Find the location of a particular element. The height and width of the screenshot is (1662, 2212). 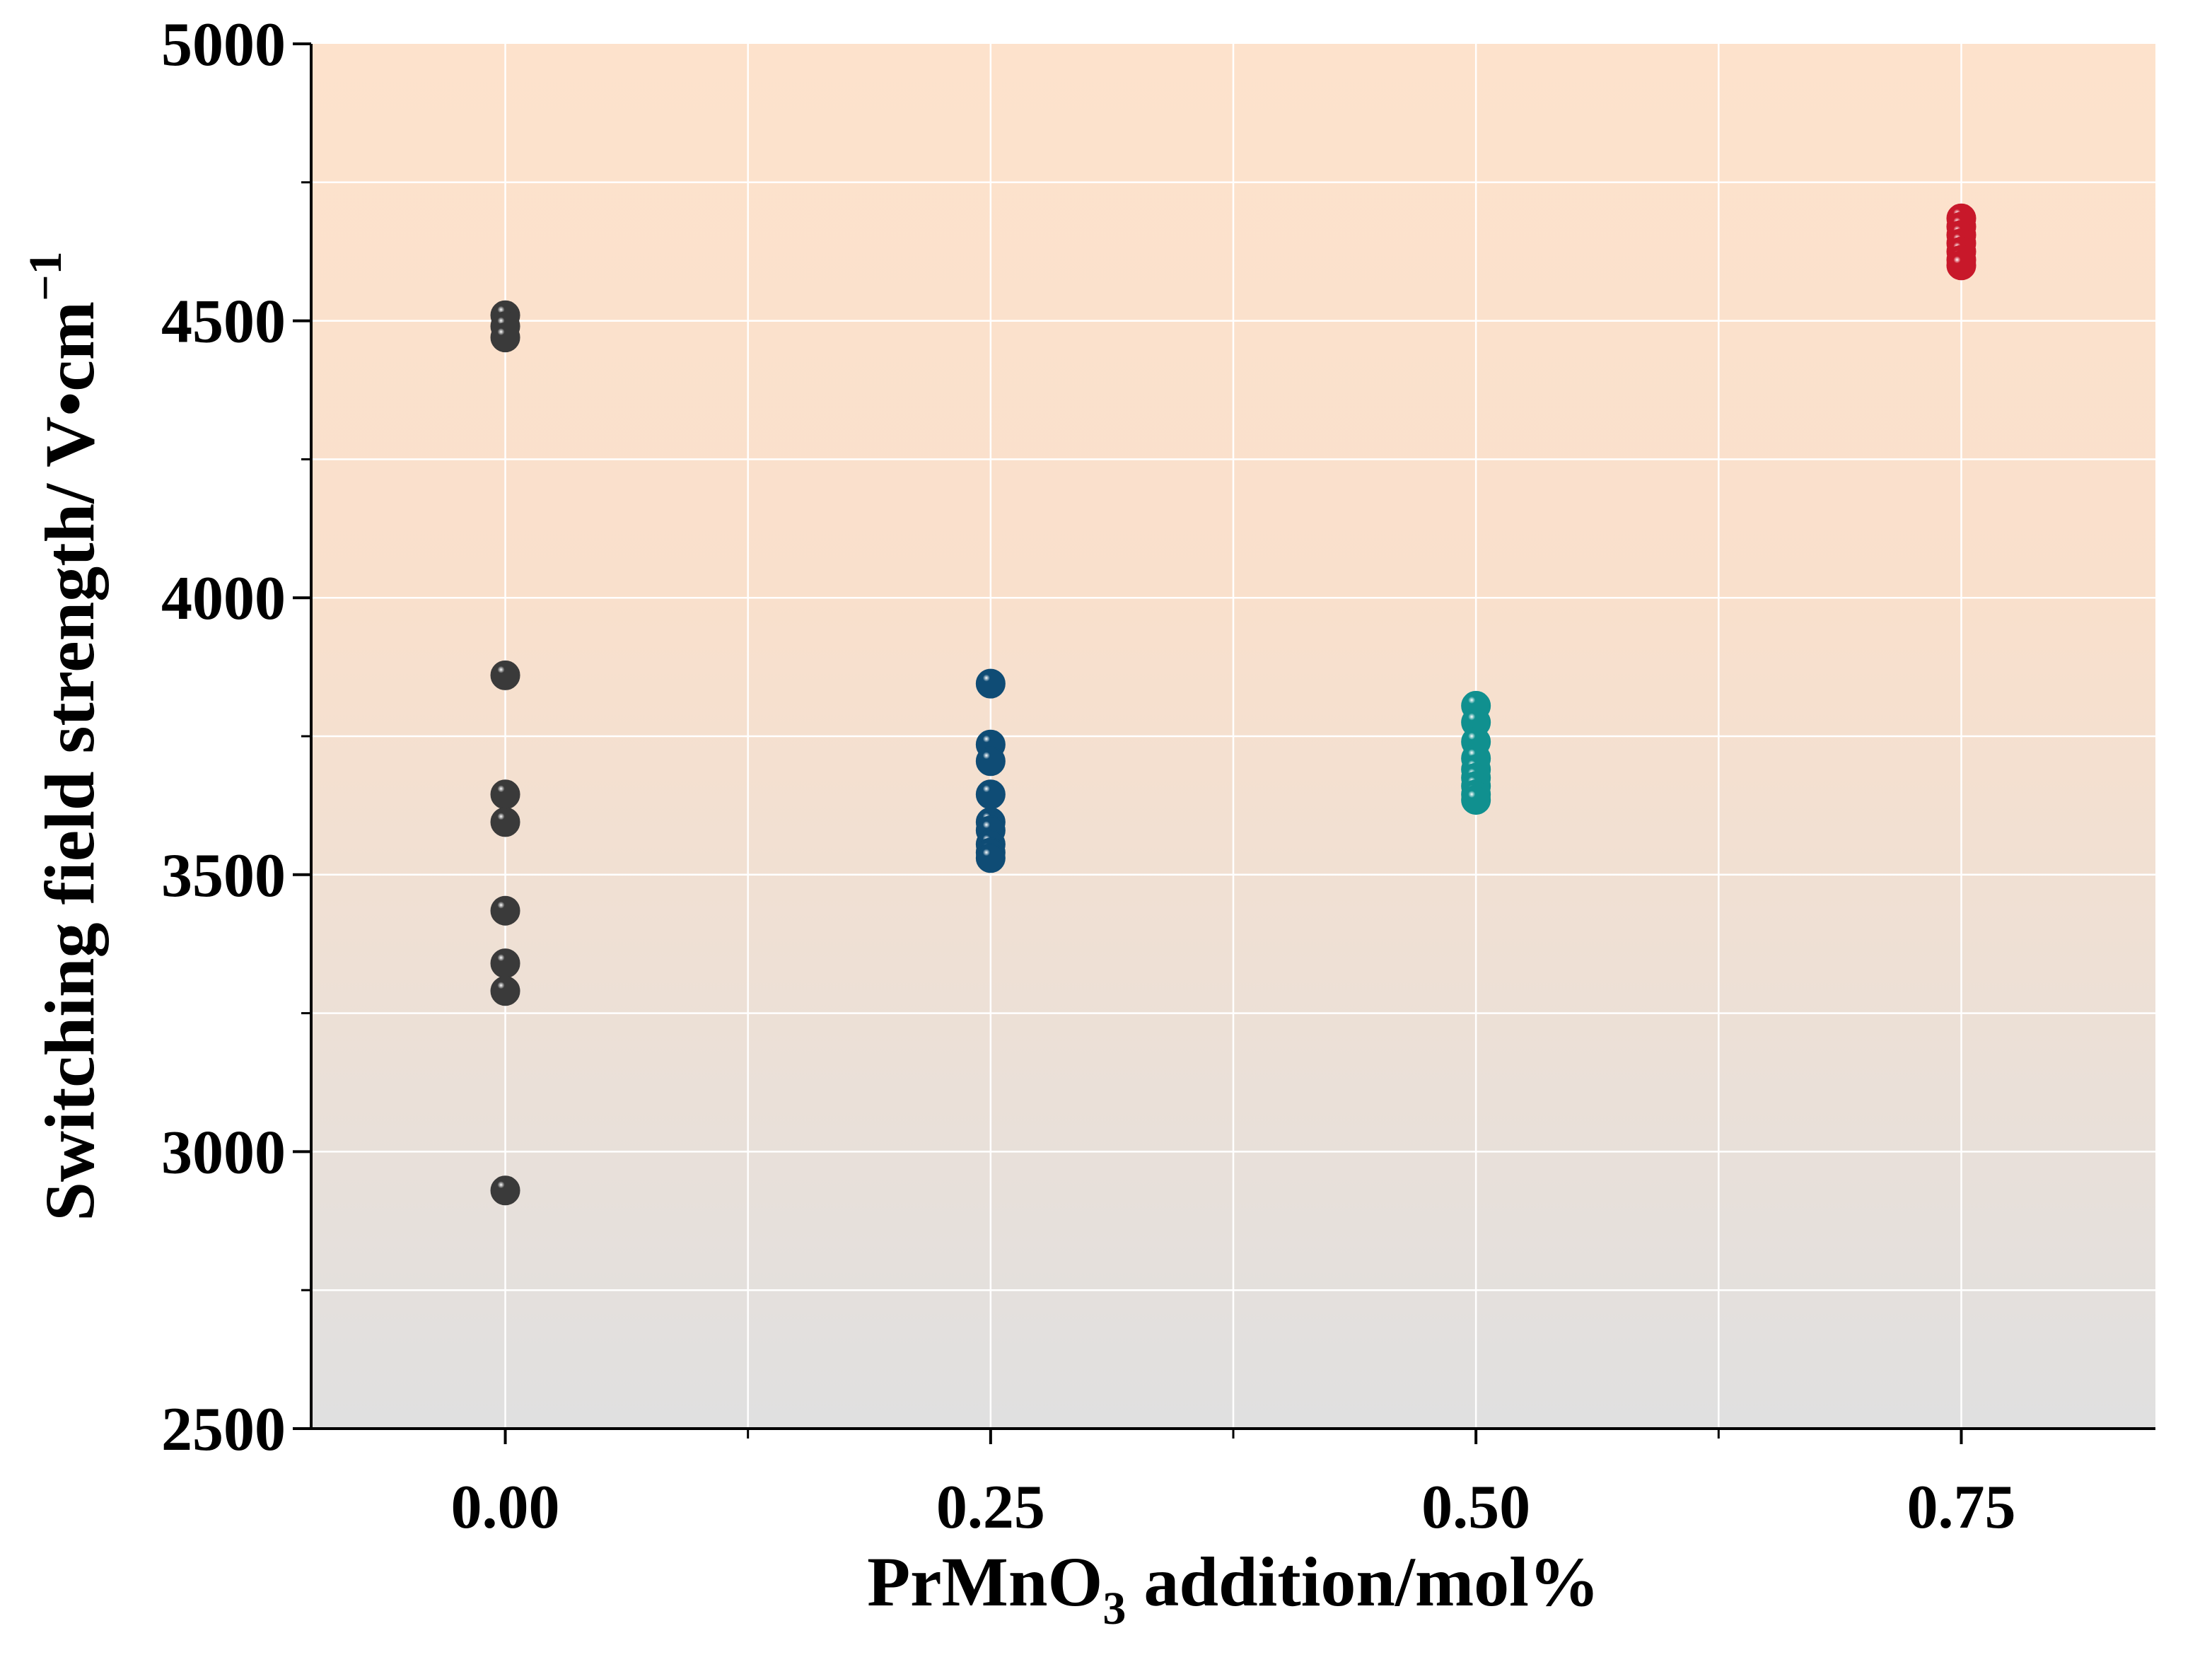

svg-text:Switching field strength/ V•cm: Switching field strength/ V•cm−1 is located at coordinates (64, 736).